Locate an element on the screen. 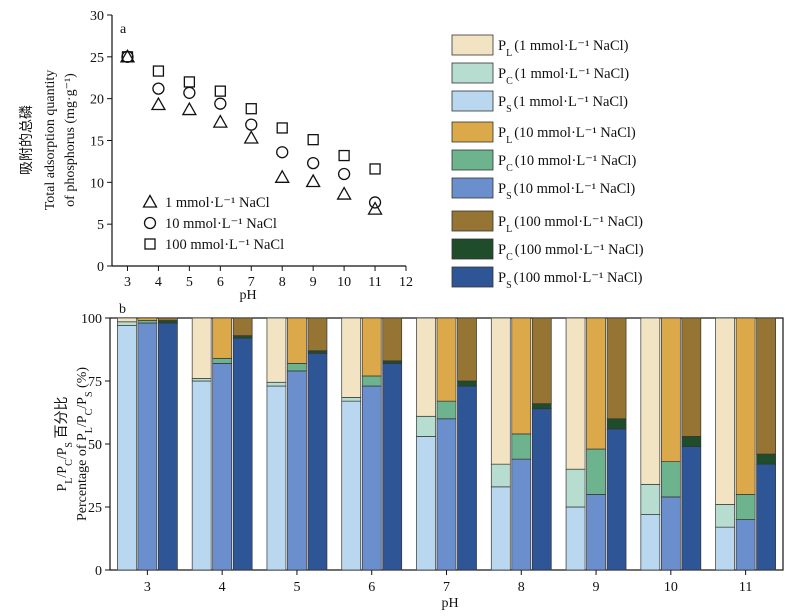  panel-b-y-tick-label: 50 is located at coordinates (95, 445).